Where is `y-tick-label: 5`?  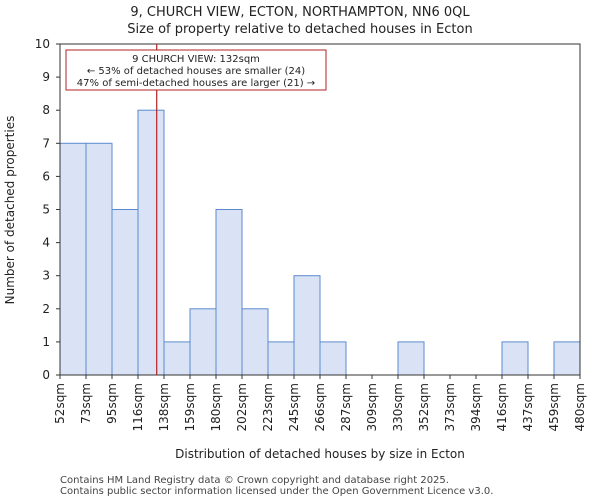 y-tick-label: 5 is located at coordinates (46, 210).